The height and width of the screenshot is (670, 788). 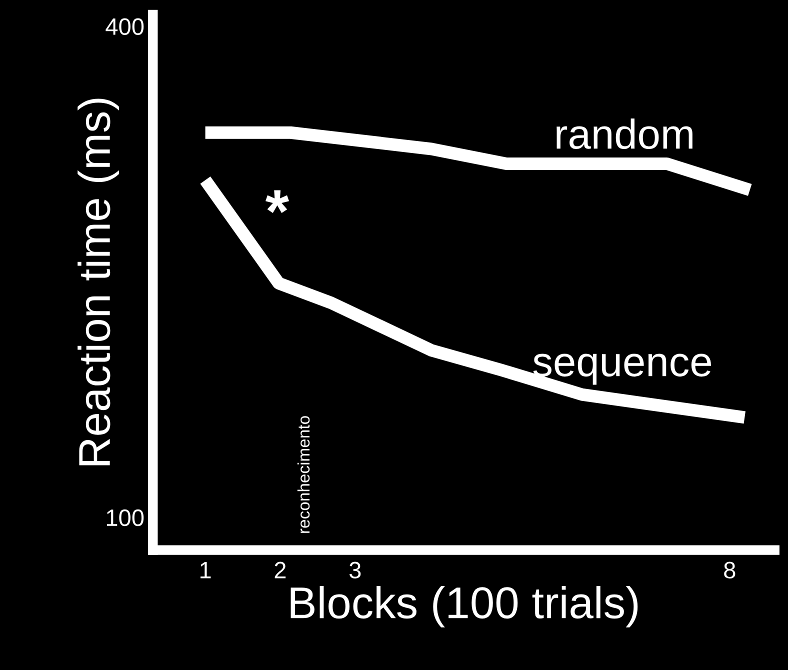 What do you see at coordinates (303, 474) in the screenshot?
I see `annotation: reconhecimento` at bounding box center [303, 474].